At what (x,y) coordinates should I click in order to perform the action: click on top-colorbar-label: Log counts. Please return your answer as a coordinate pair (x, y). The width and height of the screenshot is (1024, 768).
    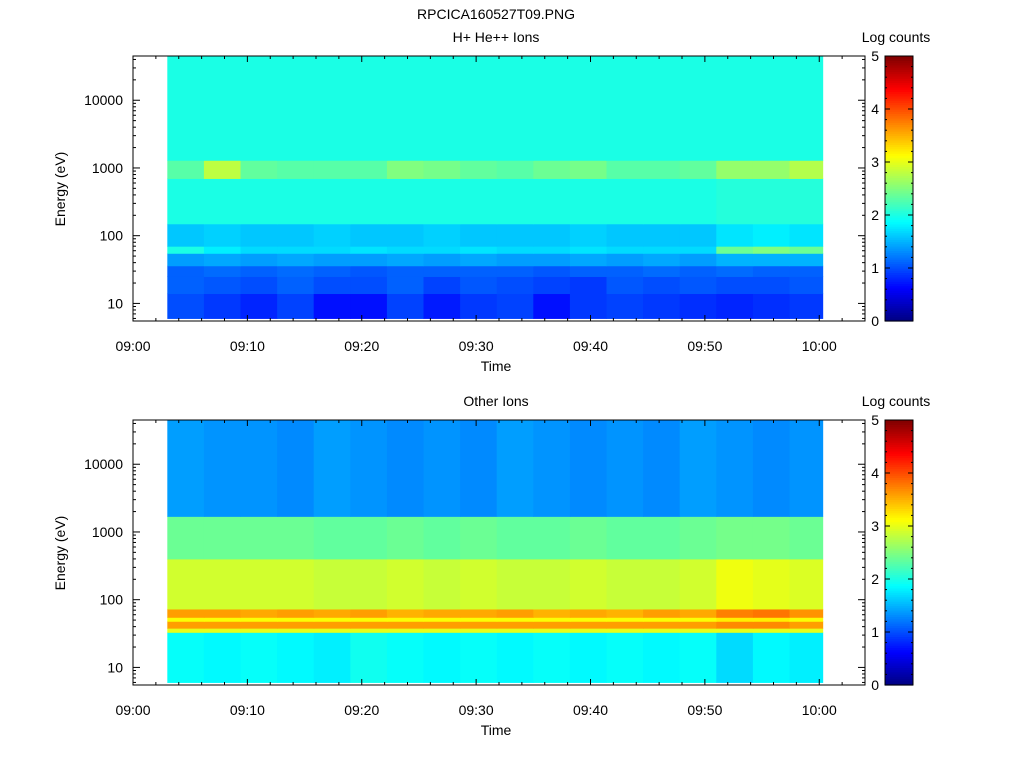
    Looking at the image, I should click on (896, 37).